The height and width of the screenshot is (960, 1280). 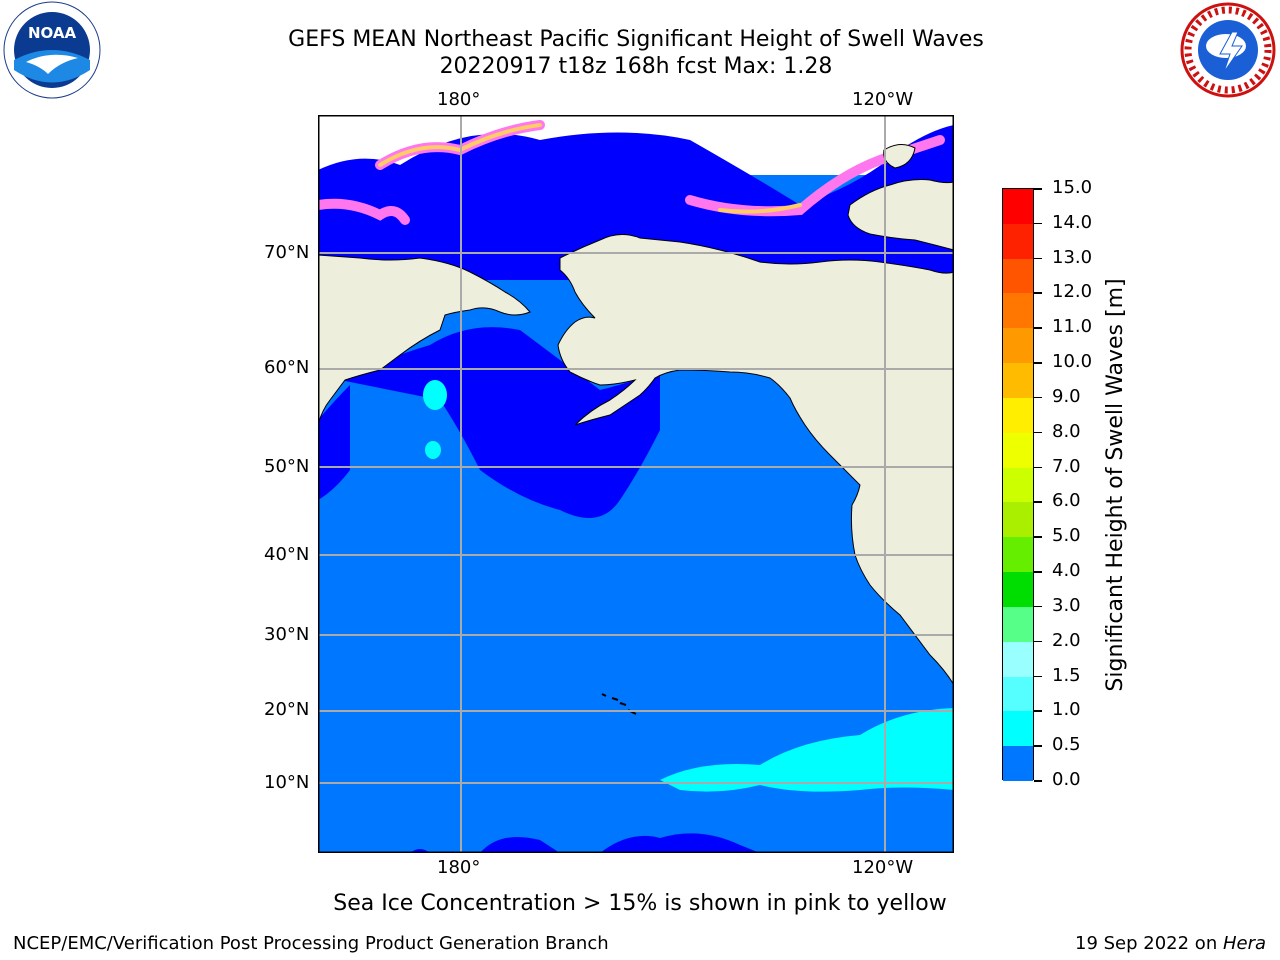 I want to click on colorbar, so click(x=1018, y=485).